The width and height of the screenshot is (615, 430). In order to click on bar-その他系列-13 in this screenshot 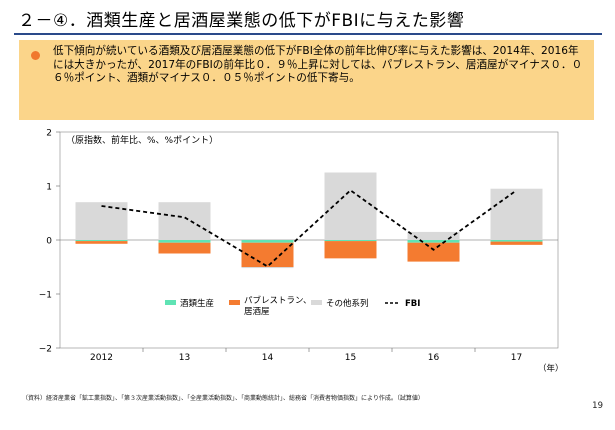, I will do `click(184, 221)`.